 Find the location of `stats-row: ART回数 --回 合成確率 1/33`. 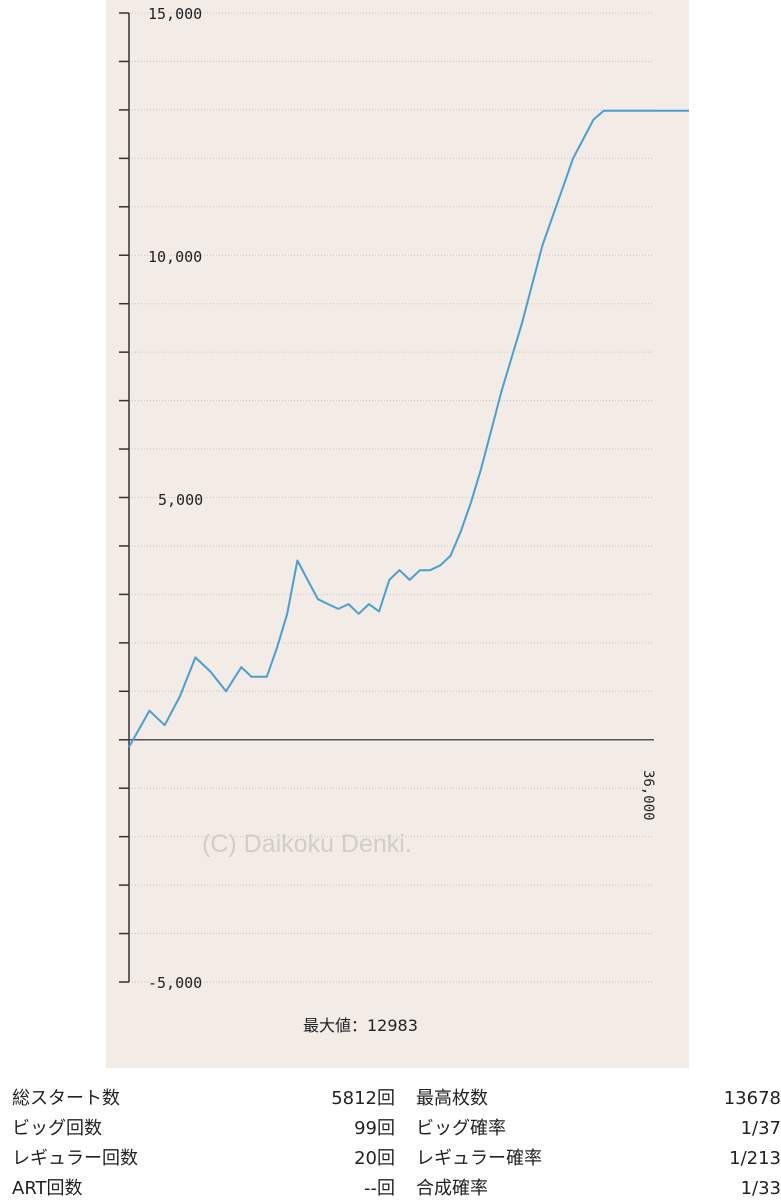

stats-row: ART回数 --回 合成確率 1/33 is located at coordinates (390, 1189).